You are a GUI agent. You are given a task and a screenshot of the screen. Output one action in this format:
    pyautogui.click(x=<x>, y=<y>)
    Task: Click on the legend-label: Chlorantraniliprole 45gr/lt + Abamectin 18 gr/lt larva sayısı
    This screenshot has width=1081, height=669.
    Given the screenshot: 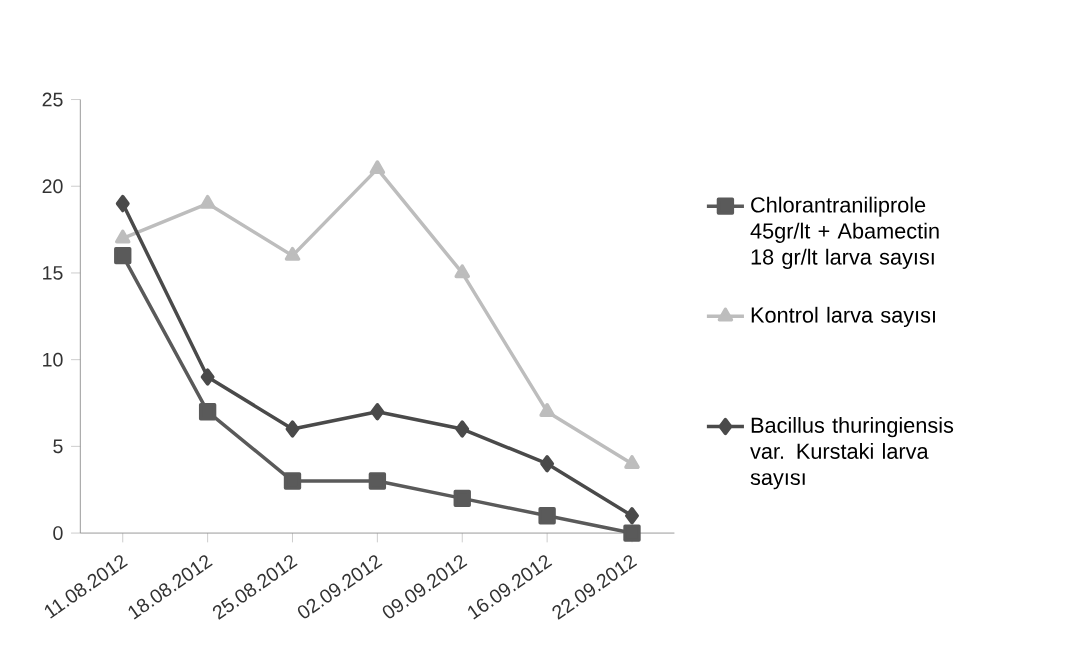 What is the action you would take?
    pyautogui.click(x=844, y=232)
    